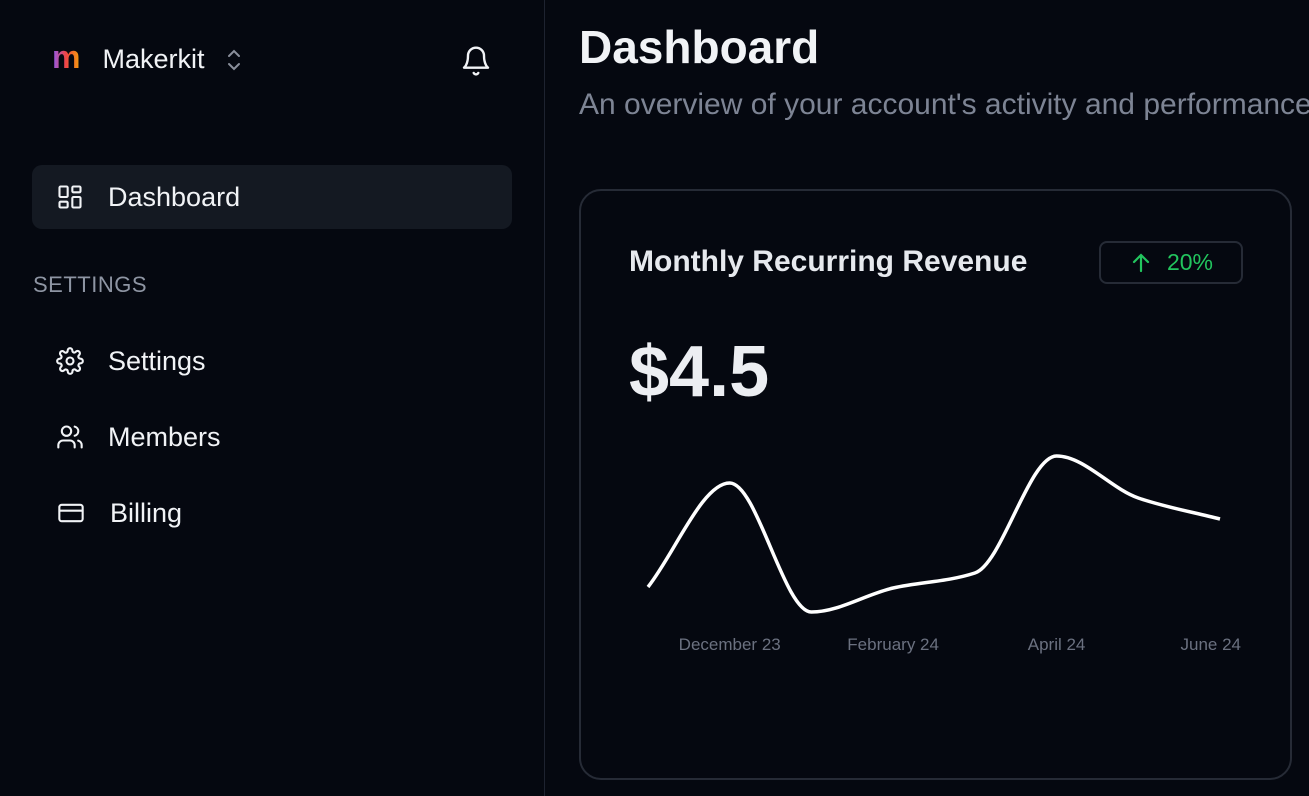  What do you see at coordinates (90, 284) in the screenshot?
I see `settings-section-title: SETTINGS` at bounding box center [90, 284].